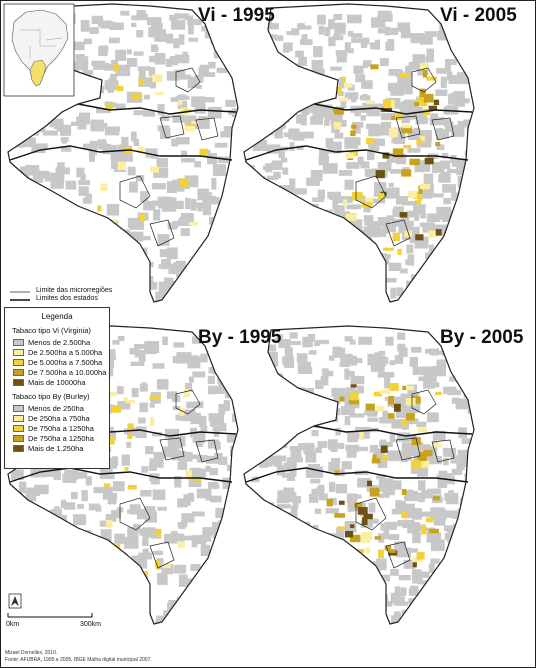  Describe the element at coordinates (56, 408) in the screenshot. I see `legend-label: Menos de 250ha` at that location.